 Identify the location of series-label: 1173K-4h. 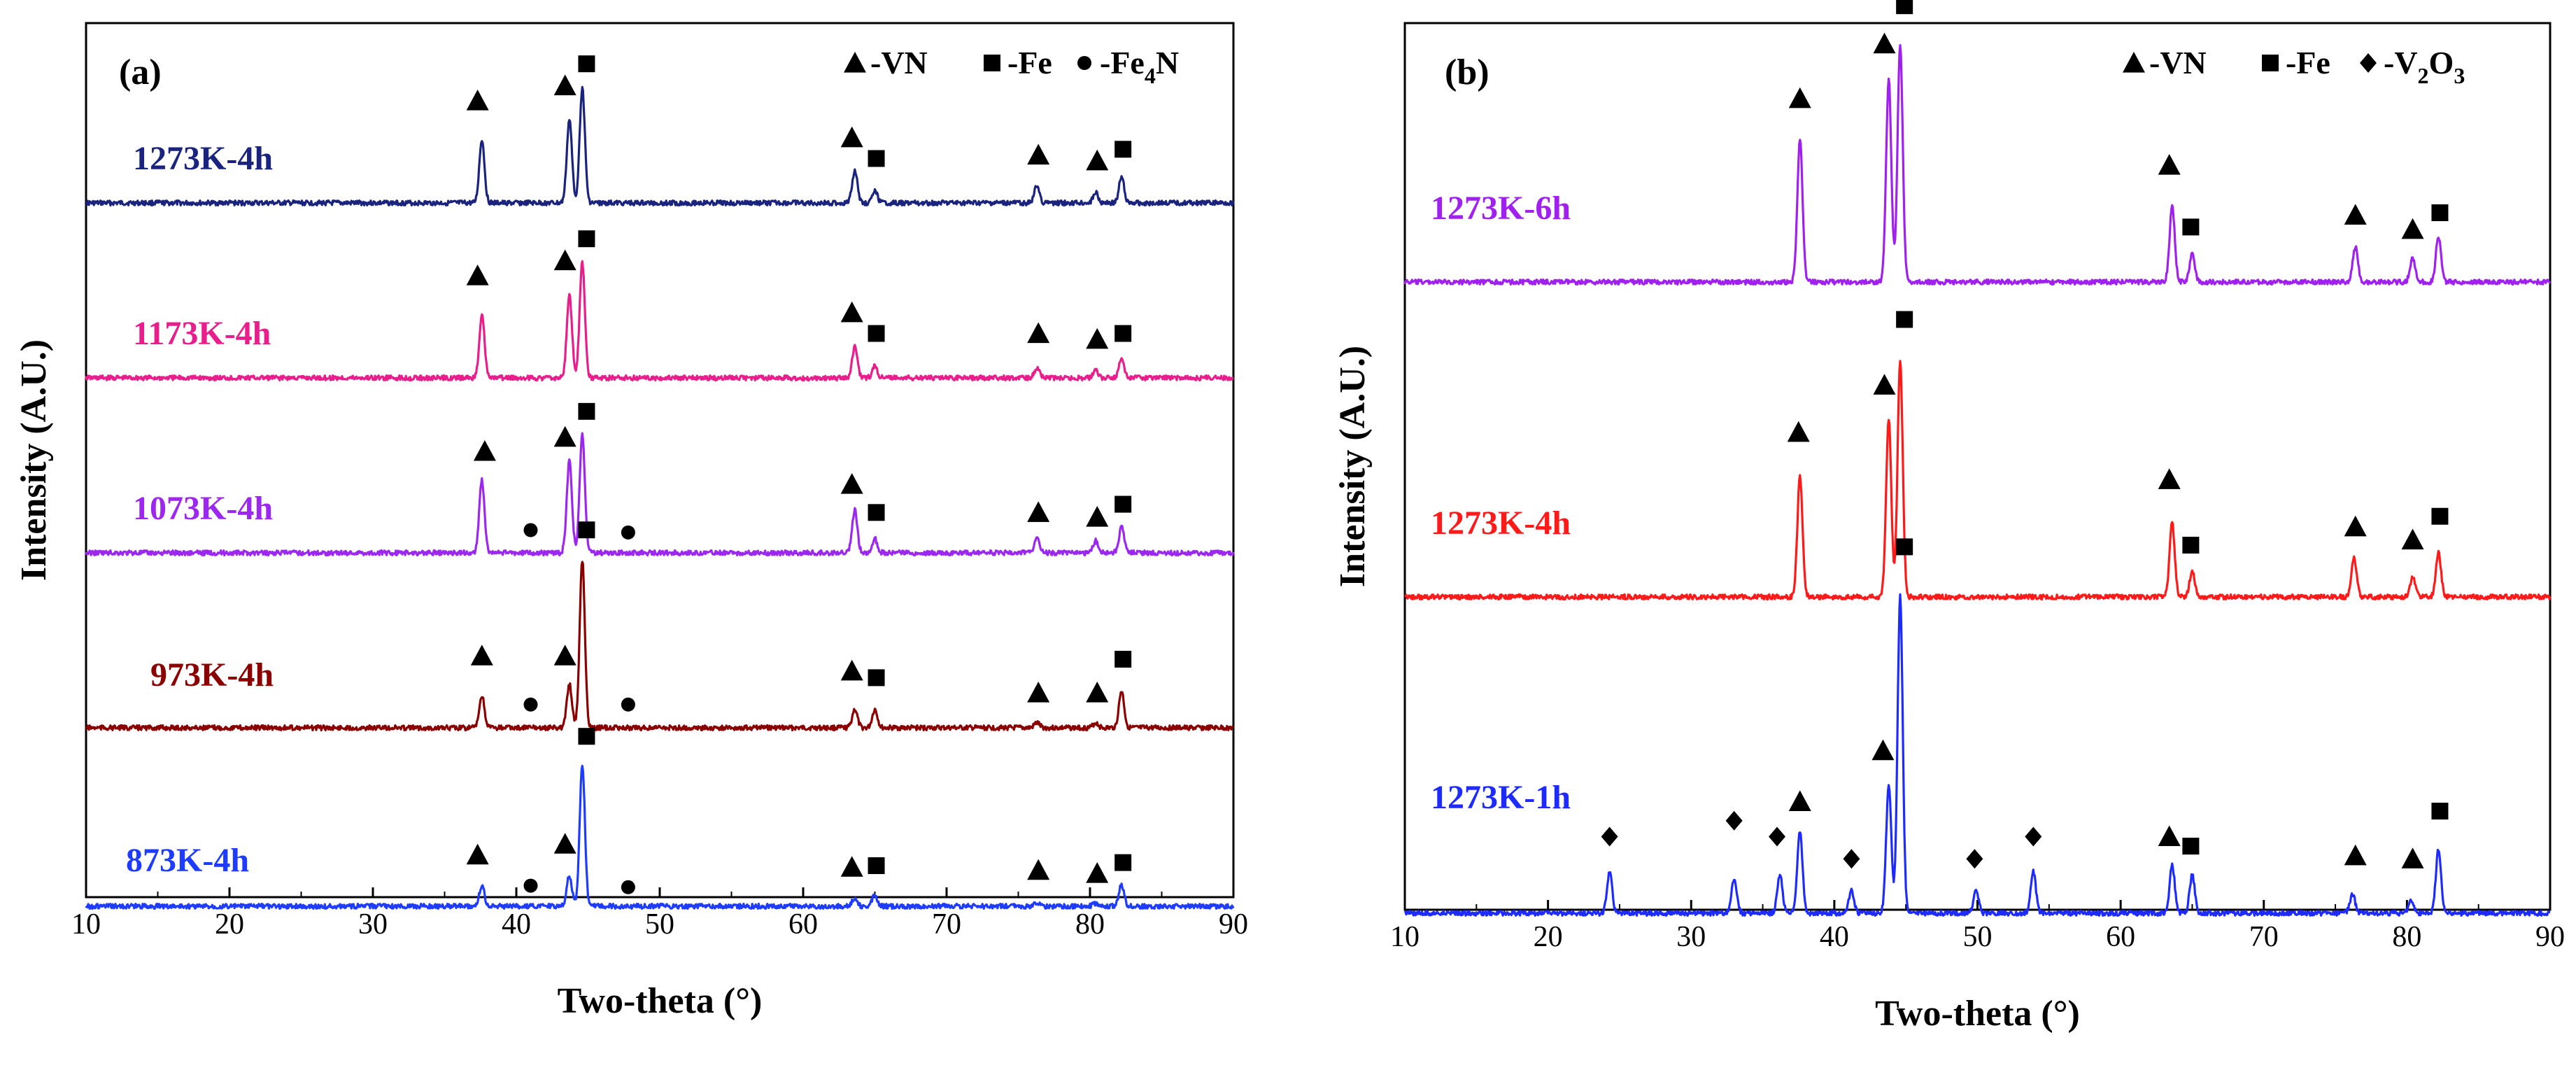
(202, 333).